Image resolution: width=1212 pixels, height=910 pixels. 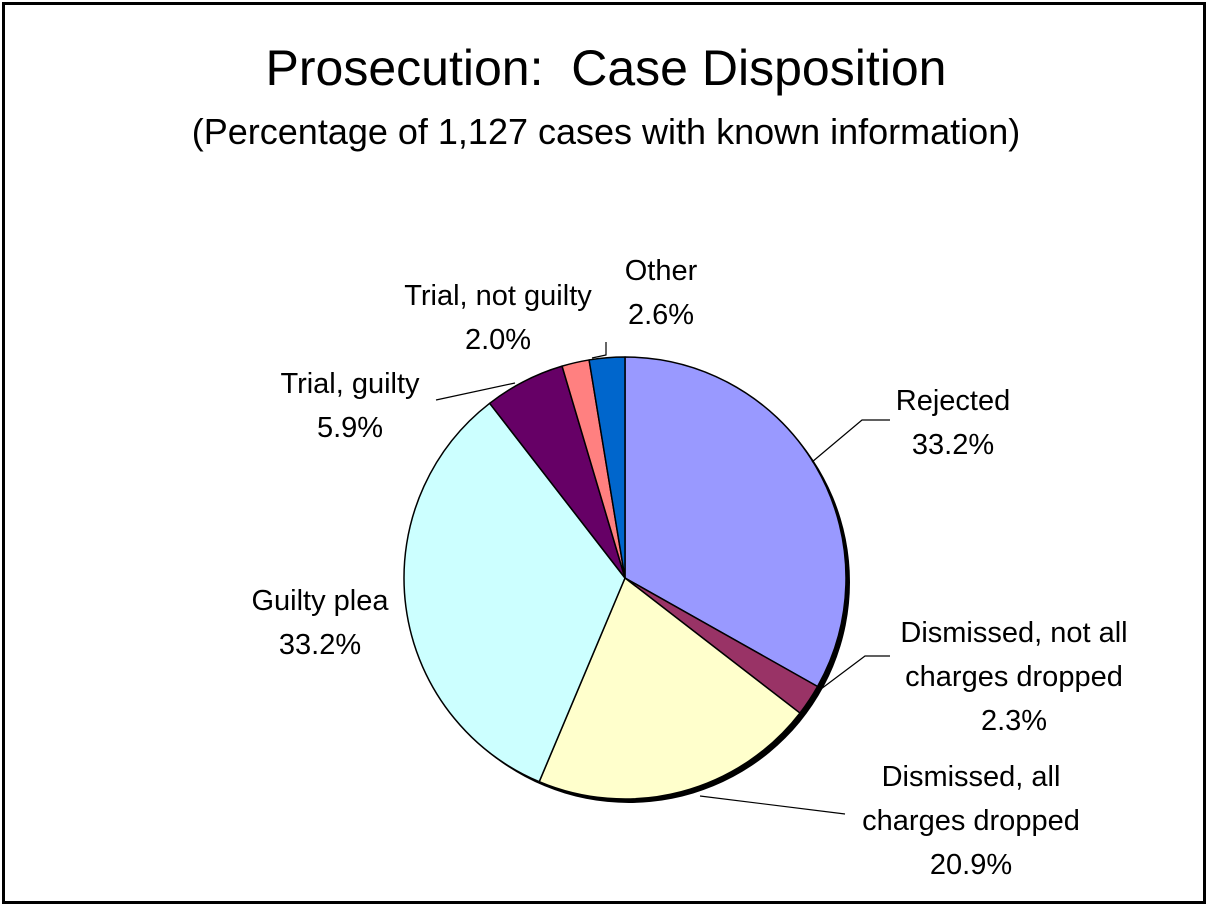 I want to click on chart-title: Prosecution: Case Disposition, so click(x=606, y=68).